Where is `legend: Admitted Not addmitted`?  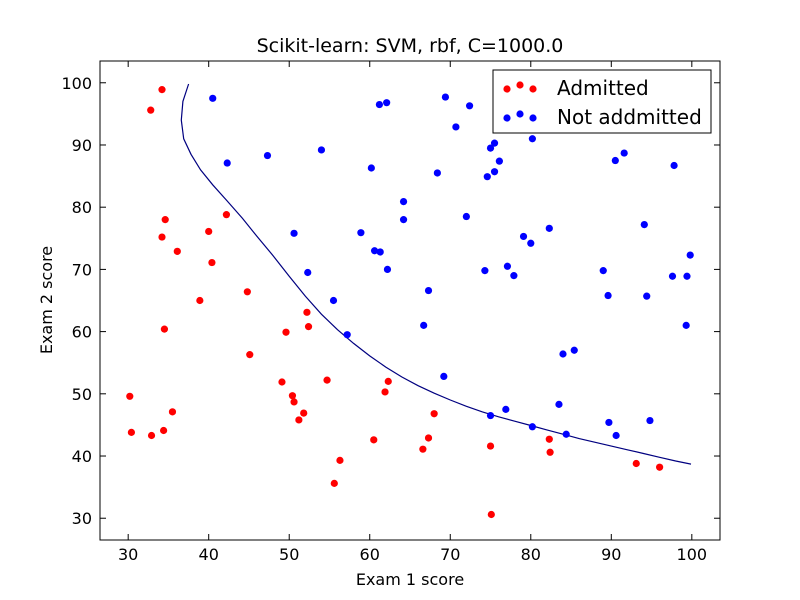
legend: Admitted Not addmitted is located at coordinates (602, 101).